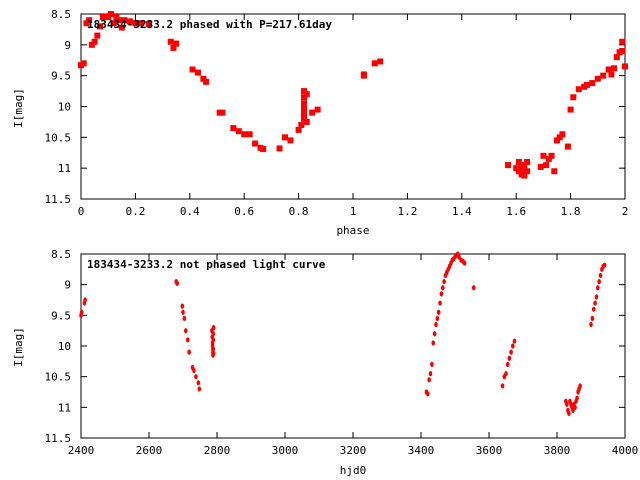  Describe the element at coordinates (18, 108) in the screenshot. I see `y-axis-label: I[mag]` at that location.